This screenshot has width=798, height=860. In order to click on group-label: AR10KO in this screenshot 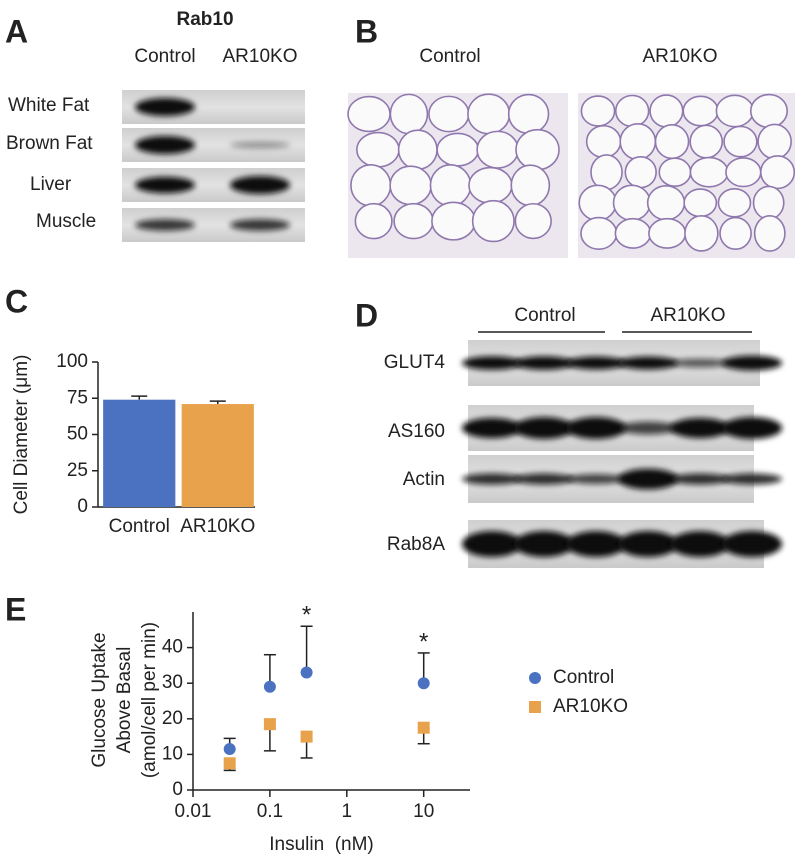, I will do `click(688, 315)`.